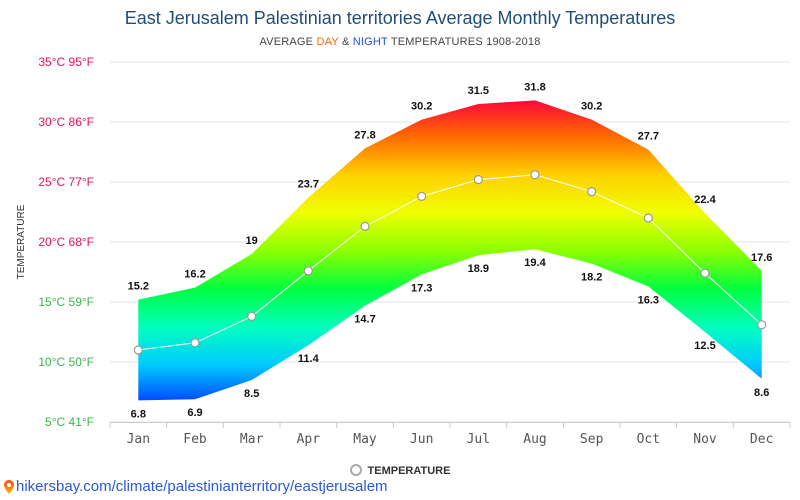  I want to click on night-value-label: 6.8, so click(138, 414).